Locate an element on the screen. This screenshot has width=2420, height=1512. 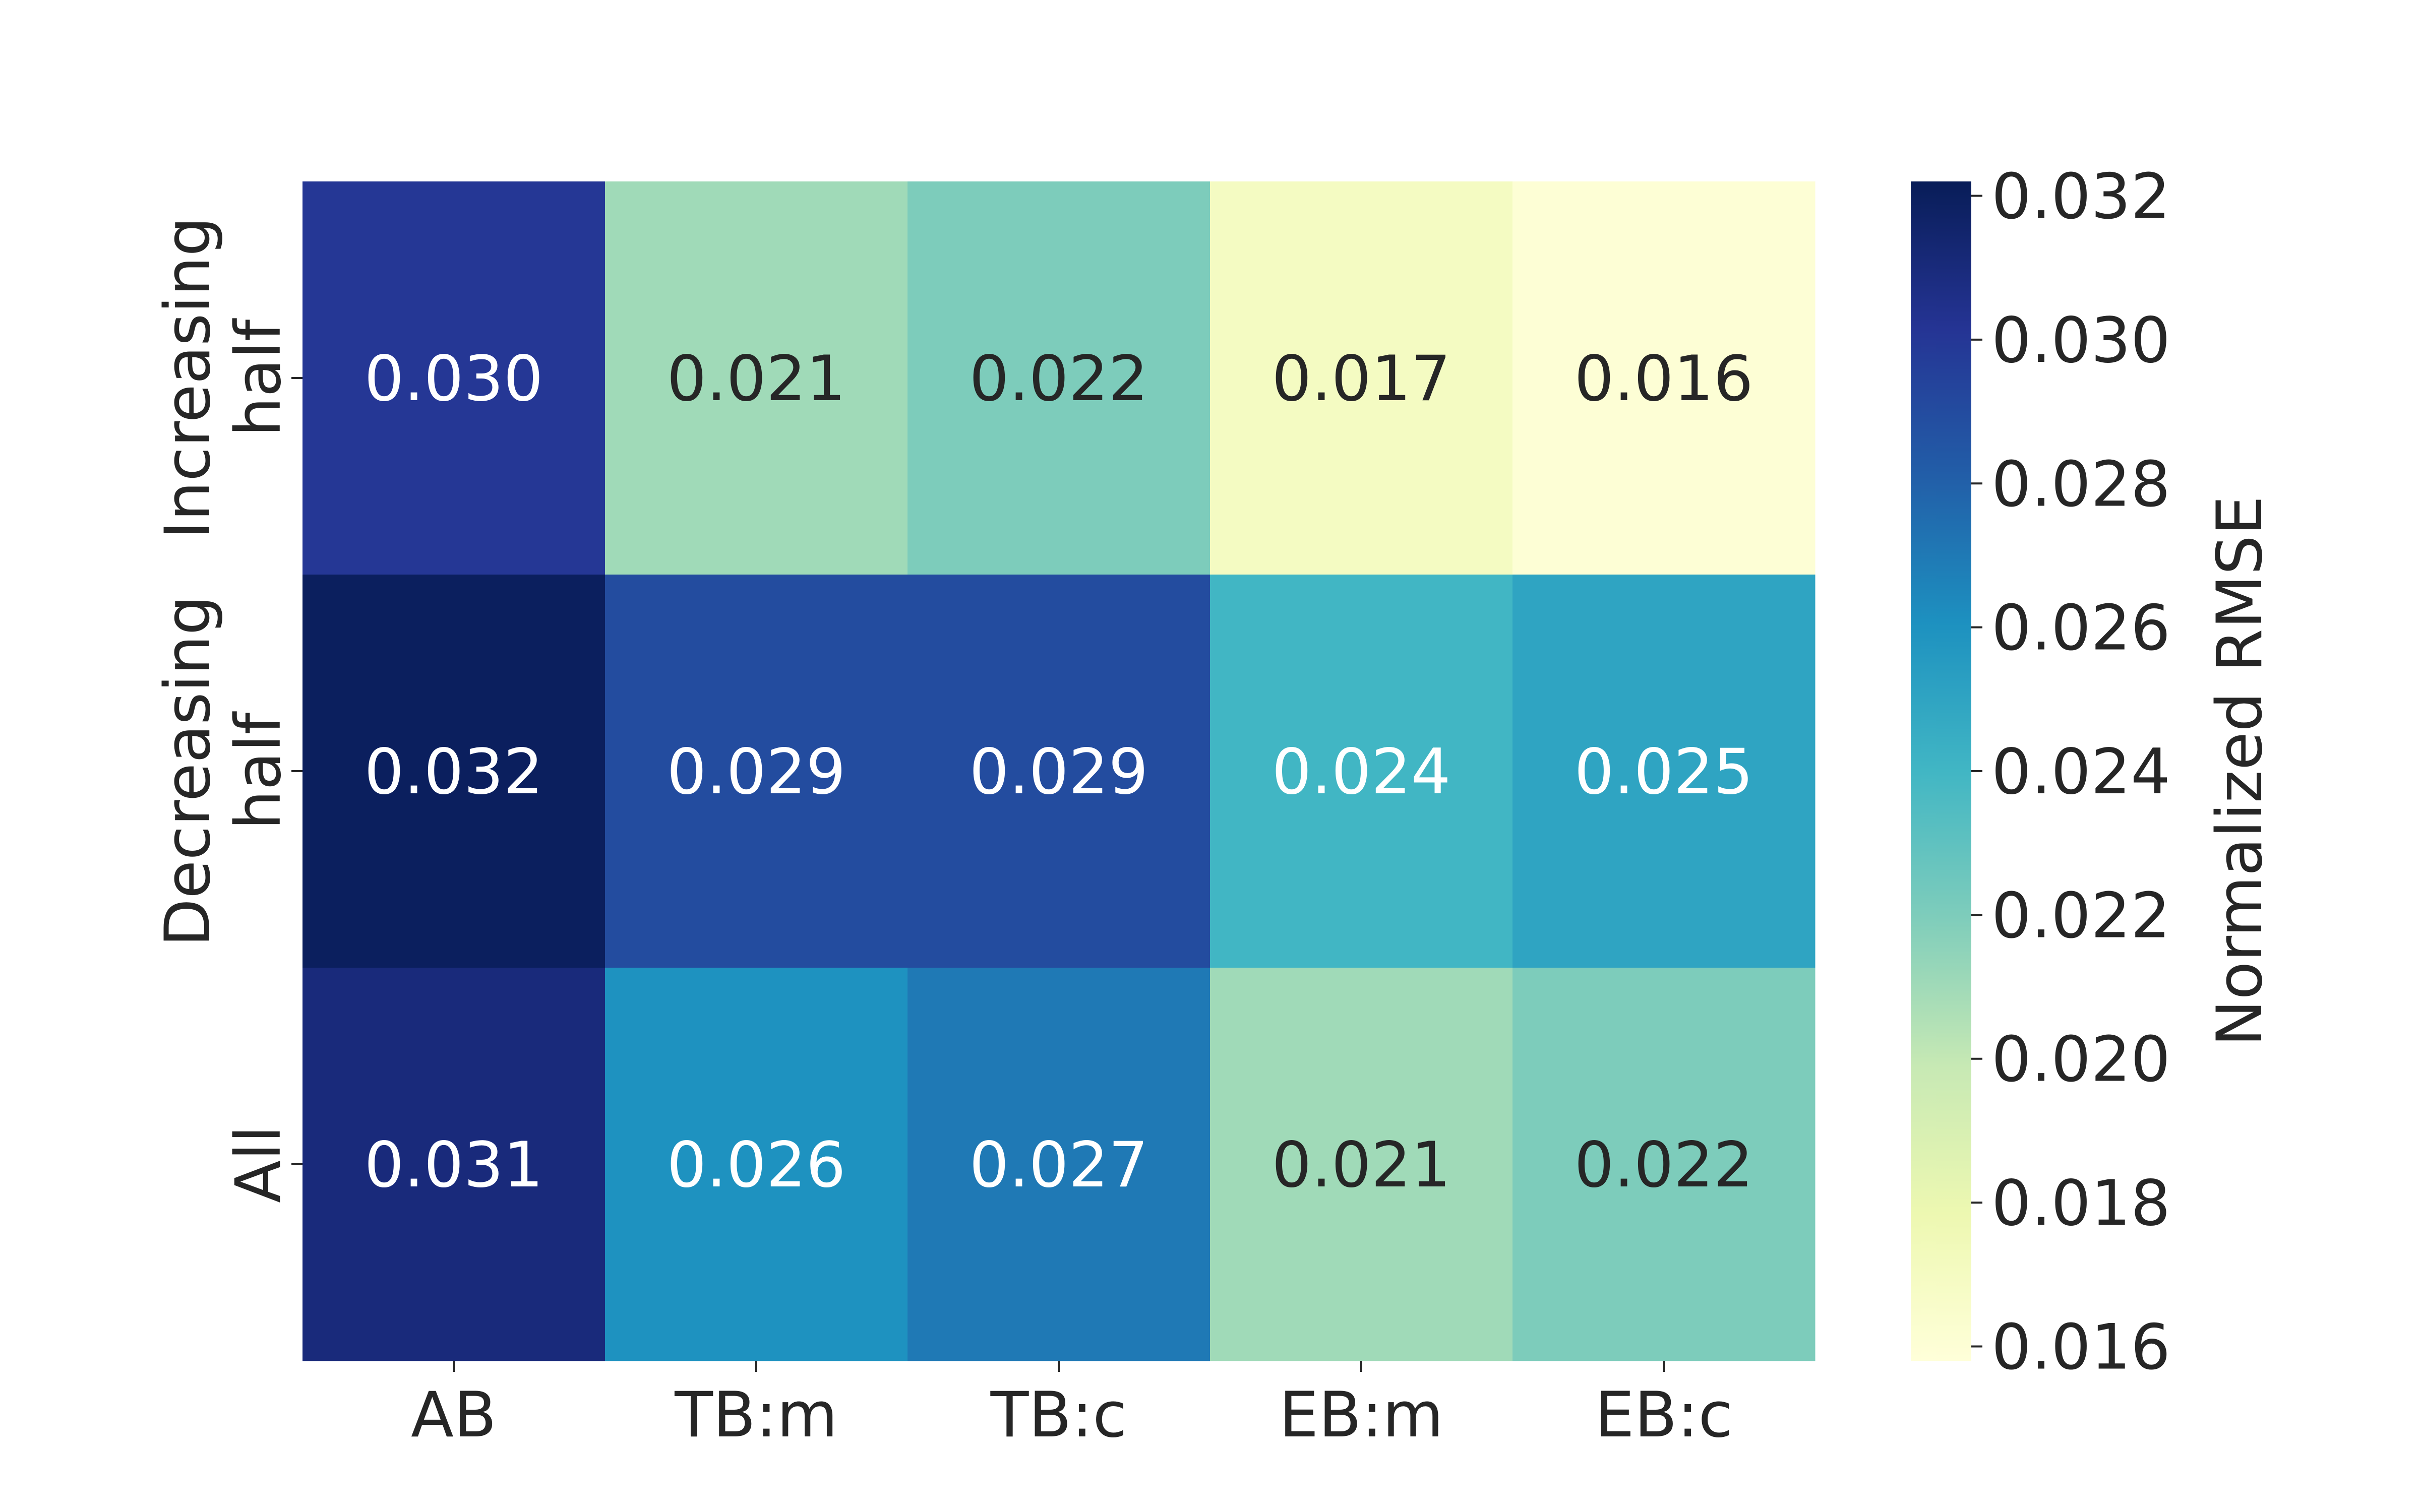
colorbar-tick-label: 0.020 is located at coordinates (2080, 1060).